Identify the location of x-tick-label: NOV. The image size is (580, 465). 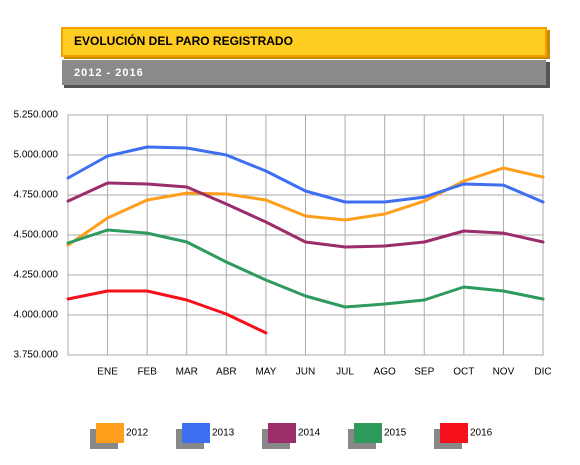
(504, 372).